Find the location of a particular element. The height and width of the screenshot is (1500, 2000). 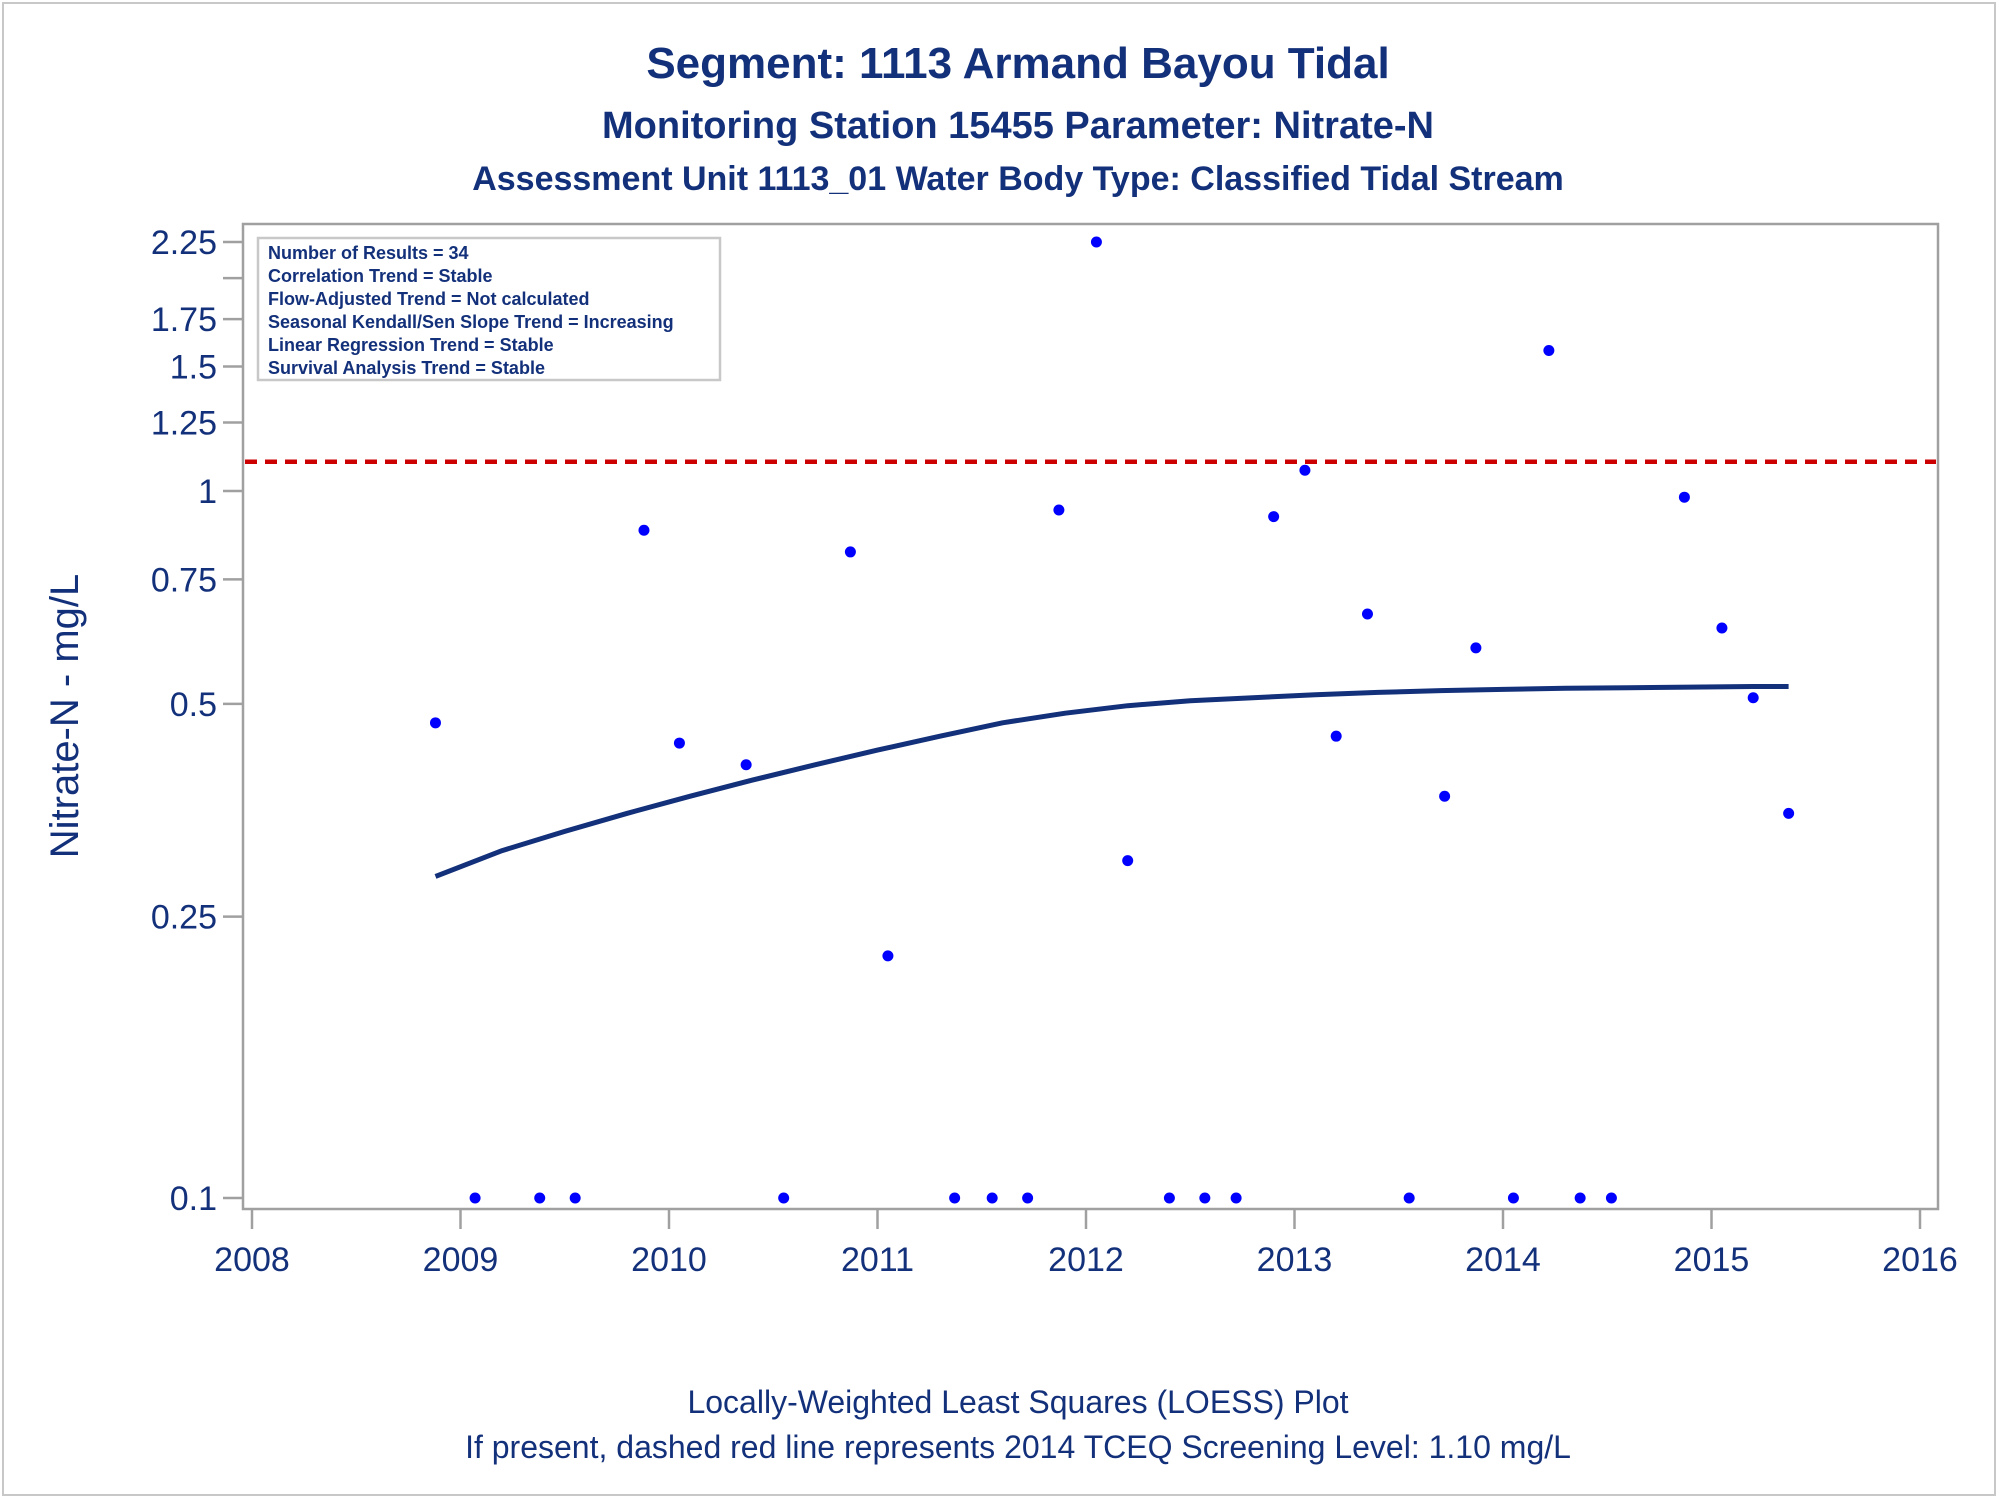

x-tick-label: 2010 is located at coordinates (669, 1260).